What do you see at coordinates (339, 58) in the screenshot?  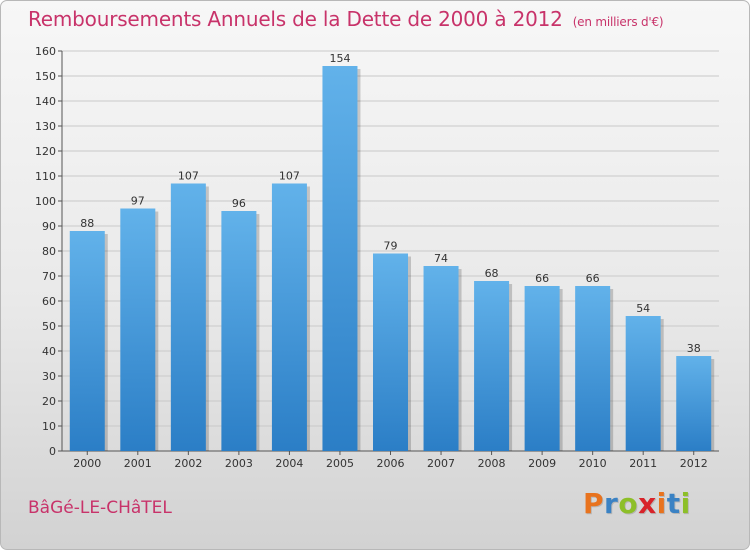 I see `data-label-2005: 154` at bounding box center [339, 58].